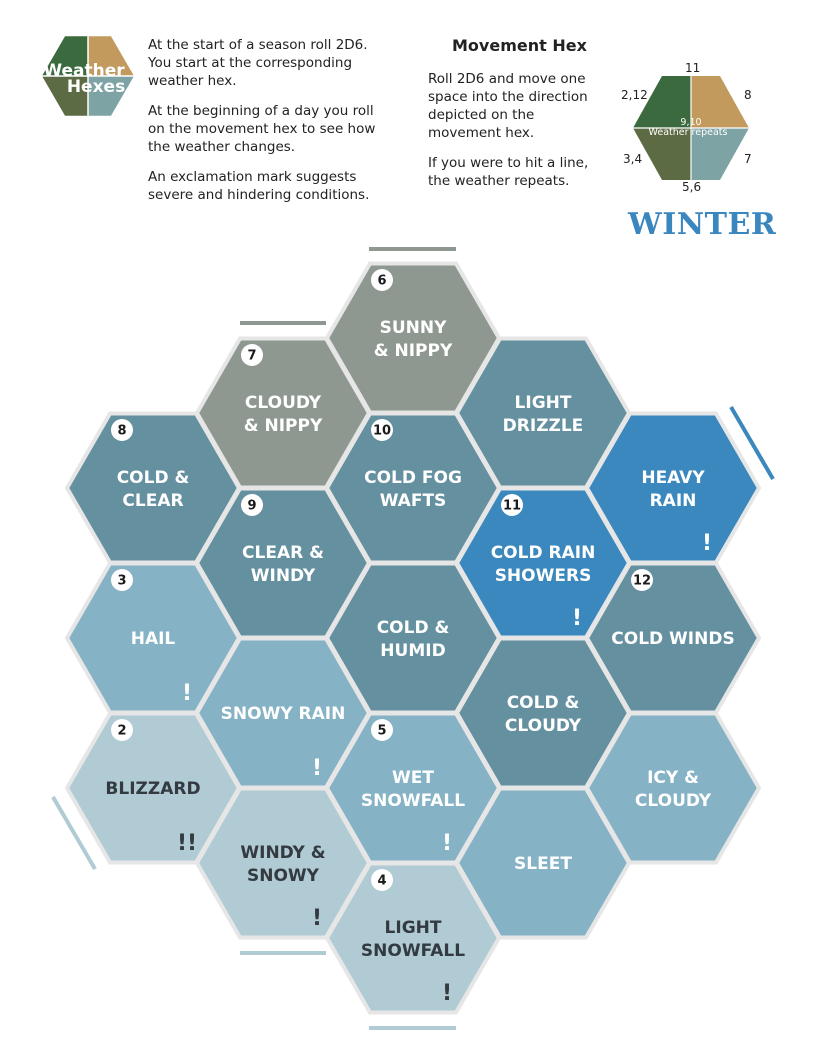  Describe the element at coordinates (688, 132) in the screenshot. I see `movement-center-text: Weather repeats` at that location.